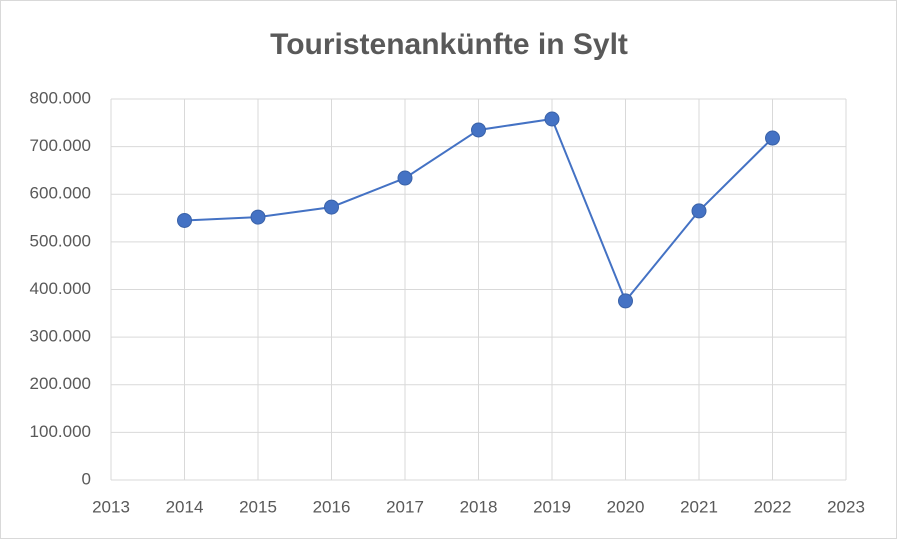 This screenshot has height=539, width=897. Describe the element at coordinates (258, 506) in the screenshot. I see `x-tick-label: 2015` at that location.